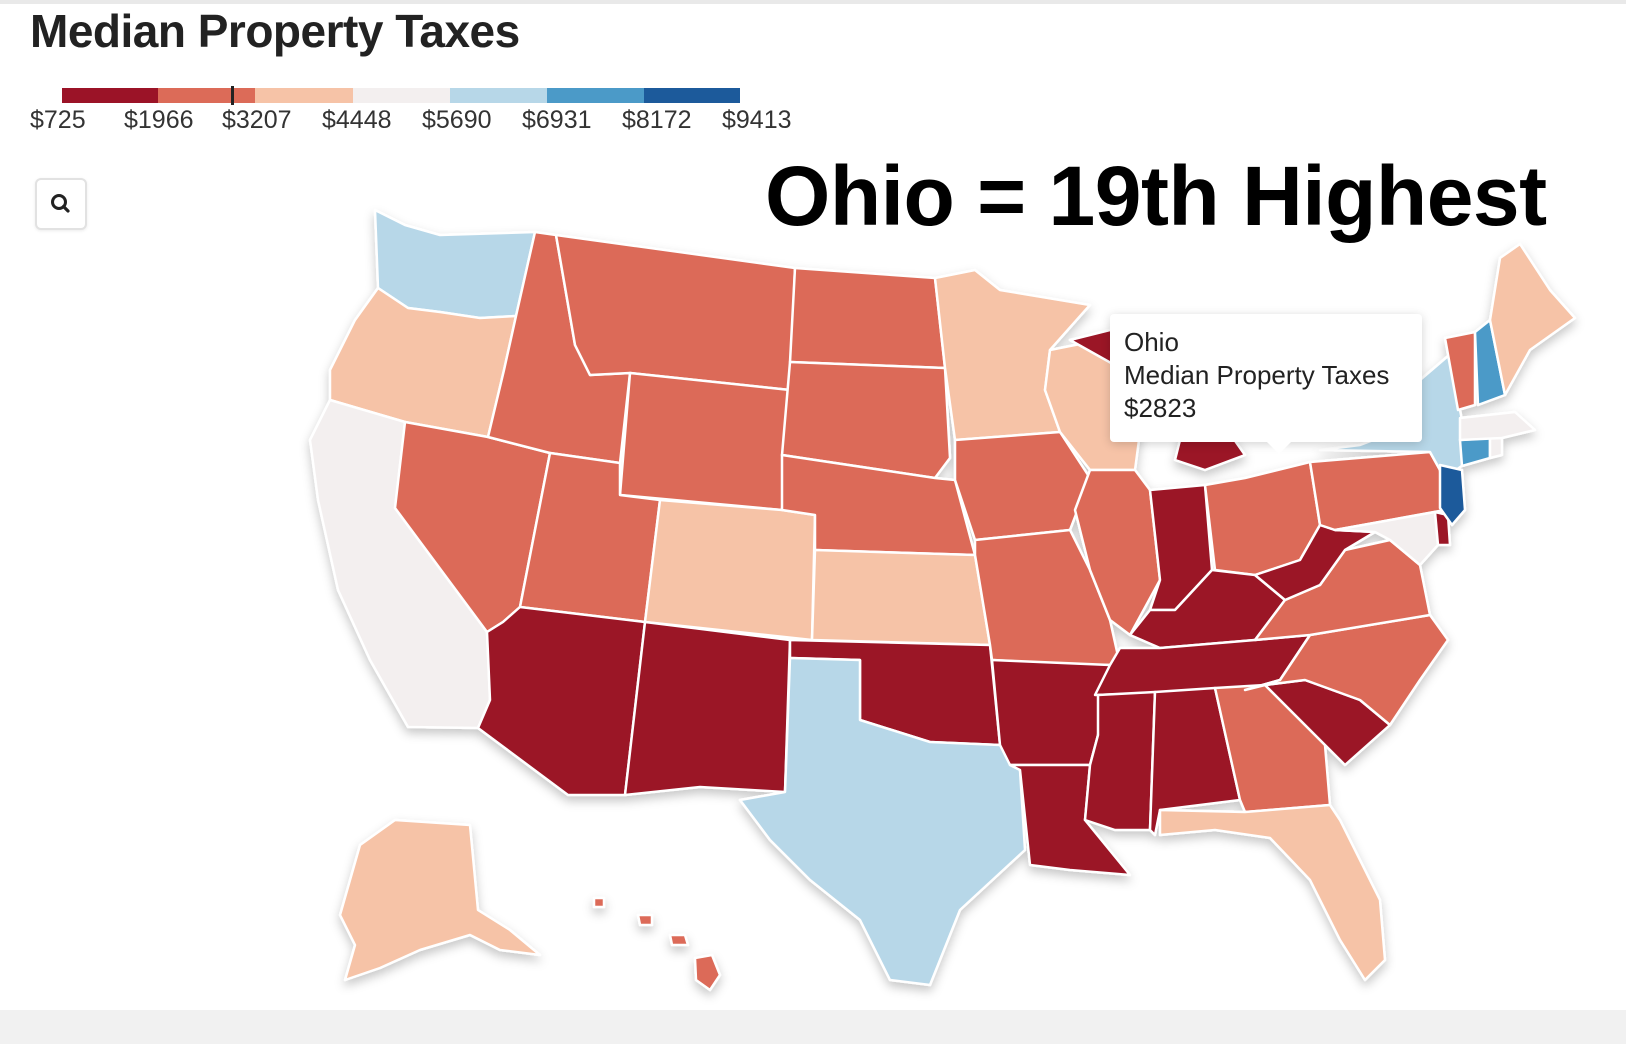 This screenshot has height=1044, width=1626. I want to click on page-title: Median Property Taxes, so click(275, 31).